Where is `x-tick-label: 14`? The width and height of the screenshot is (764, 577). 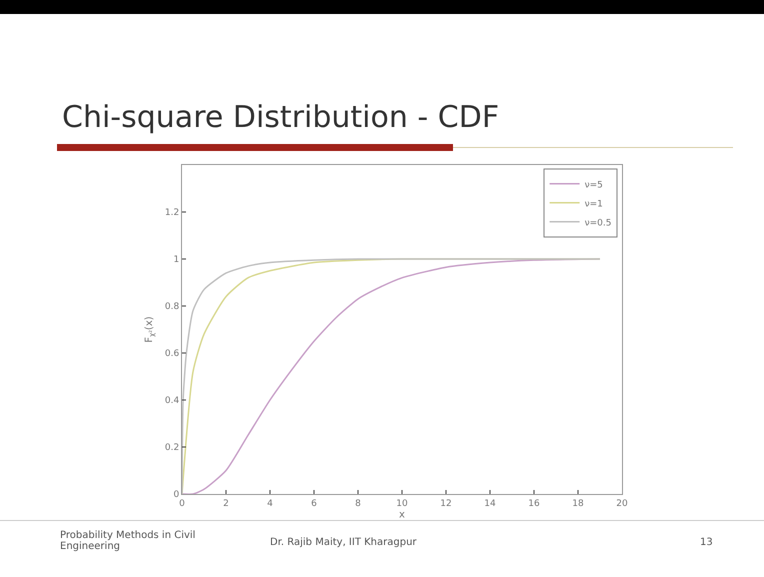
x-tick-label: 14 is located at coordinates (490, 503).